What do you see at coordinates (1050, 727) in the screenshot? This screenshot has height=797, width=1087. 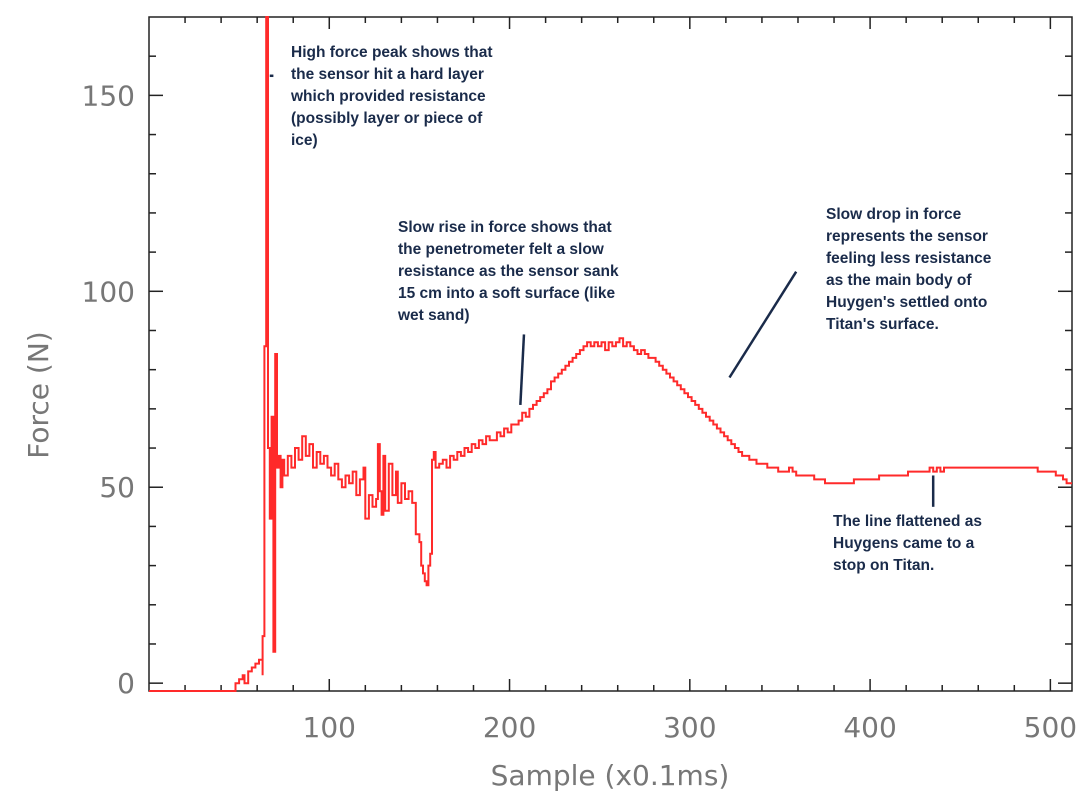 I see `x-tick-label: 500` at bounding box center [1050, 727].